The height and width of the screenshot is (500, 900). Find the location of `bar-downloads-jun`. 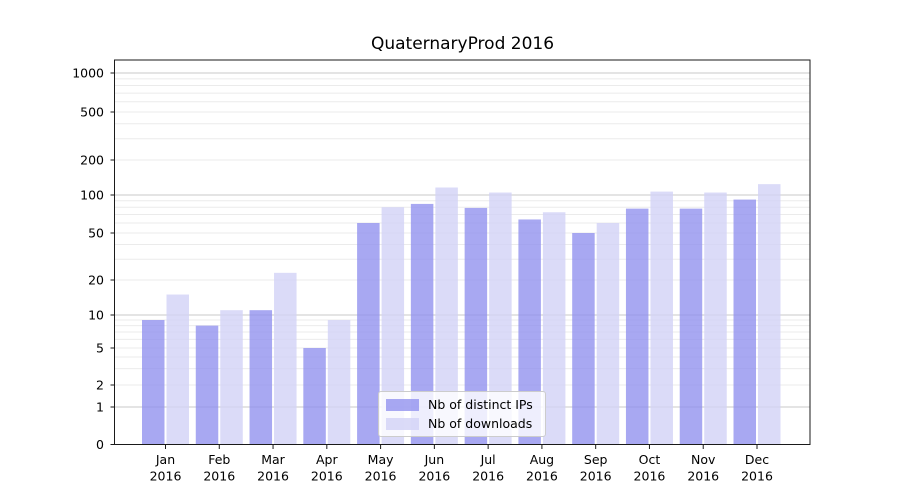

bar-downloads-jun is located at coordinates (446, 316).